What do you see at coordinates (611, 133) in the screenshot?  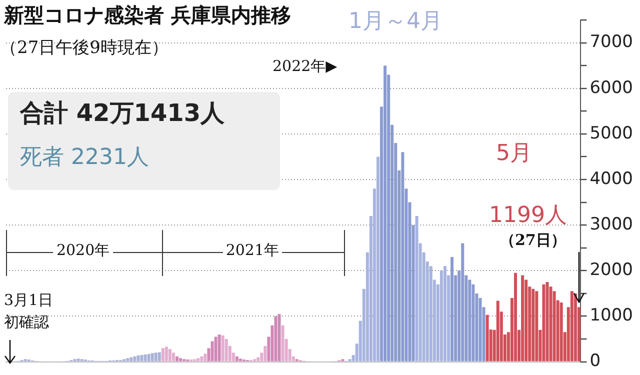 I see `y-tick-label: 5000` at bounding box center [611, 133].